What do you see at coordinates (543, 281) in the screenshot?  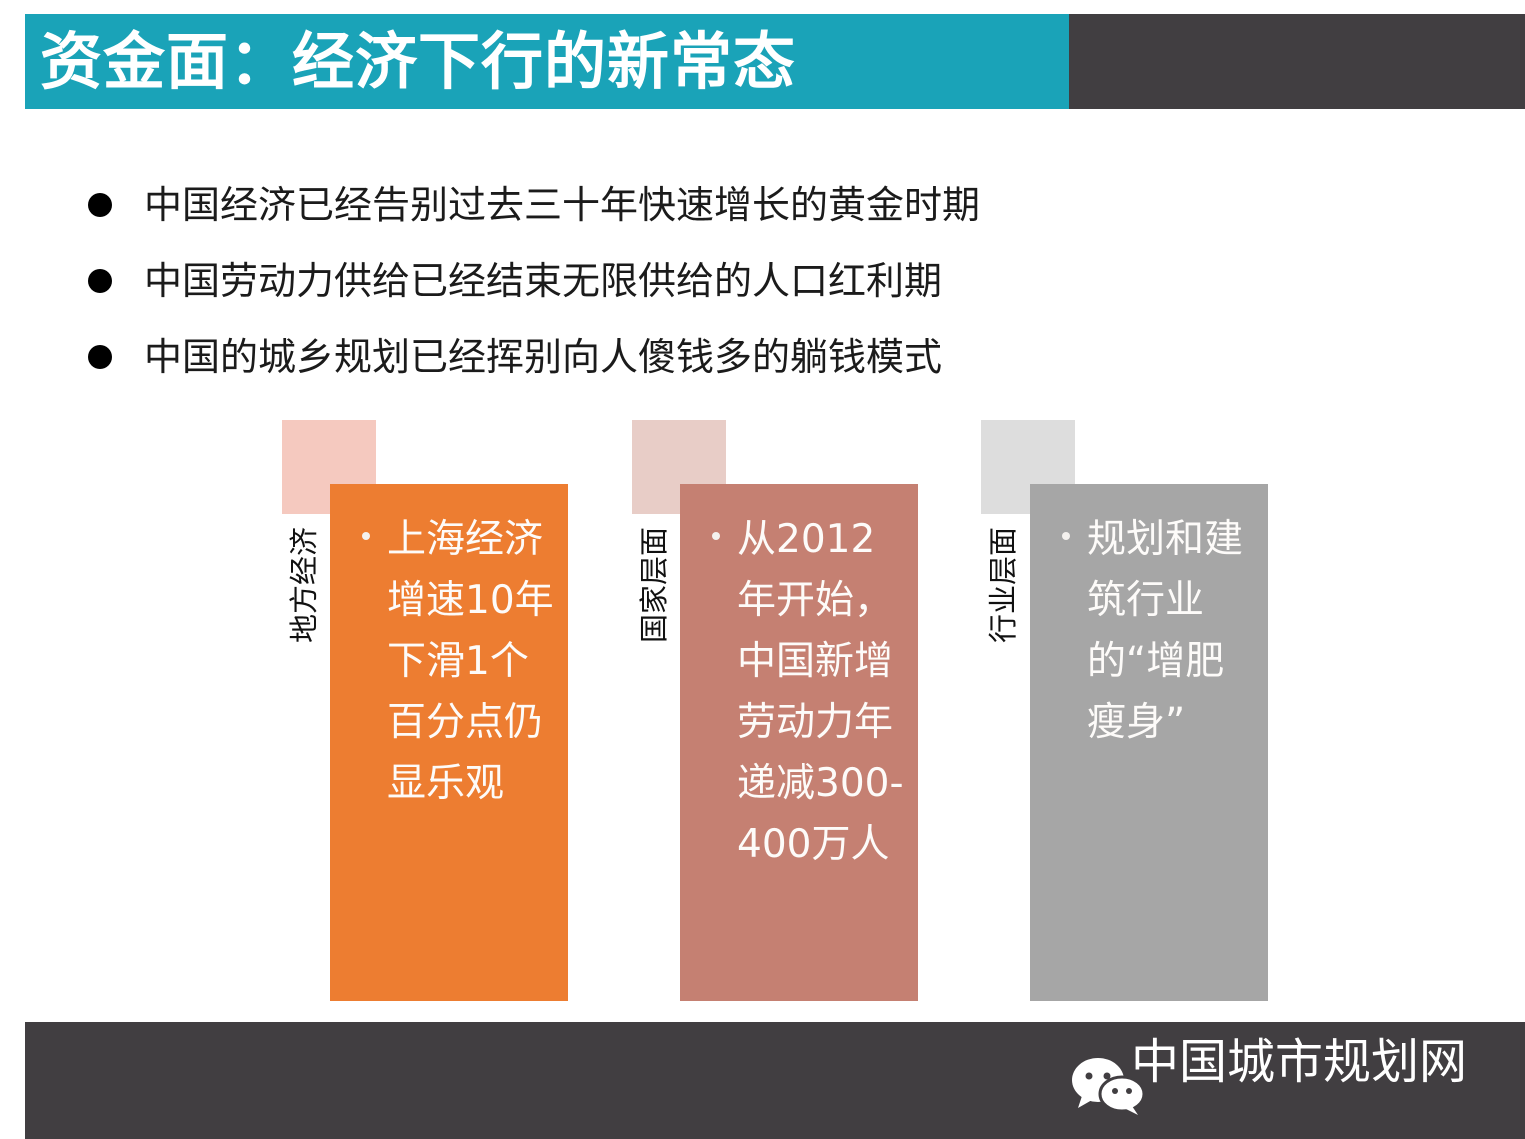 I see `bullet-text: 中国劳动力供给已经结束无限供给的人口红利期` at bounding box center [543, 281].